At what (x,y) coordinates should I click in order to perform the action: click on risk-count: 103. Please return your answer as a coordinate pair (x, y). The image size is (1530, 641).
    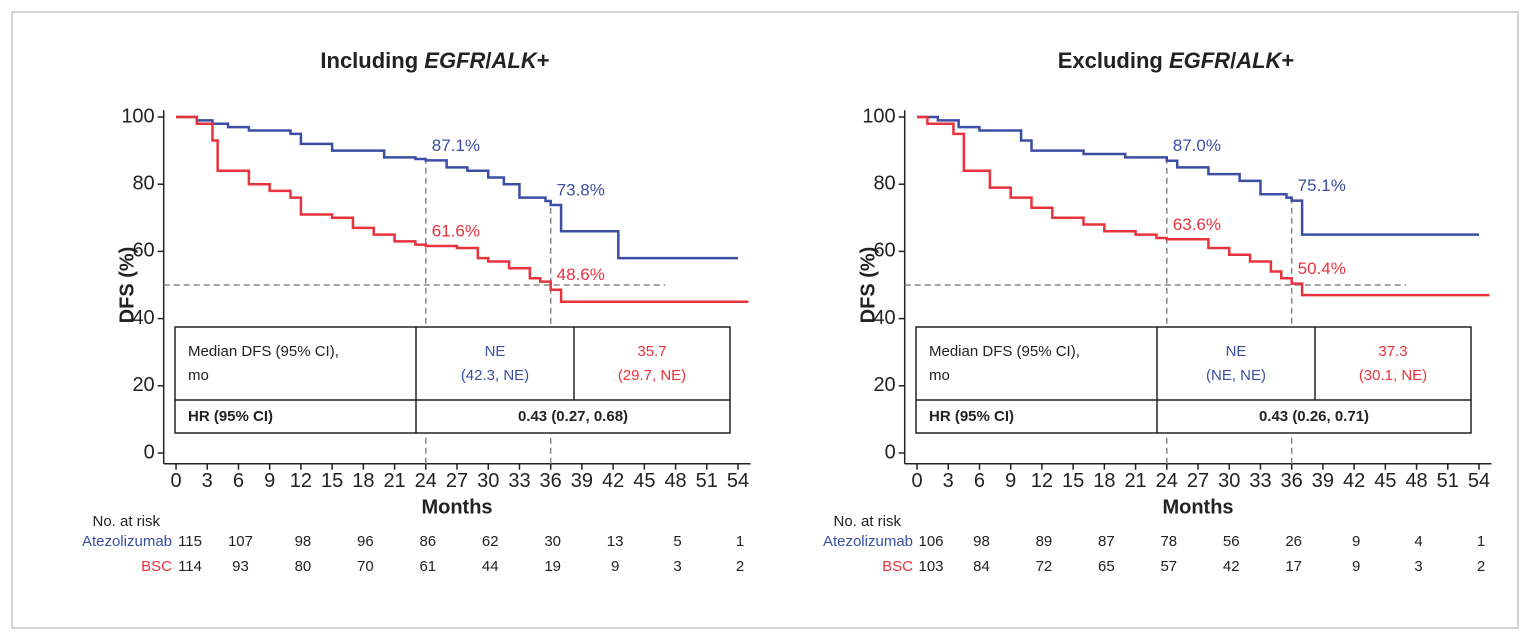
    Looking at the image, I should click on (931, 566).